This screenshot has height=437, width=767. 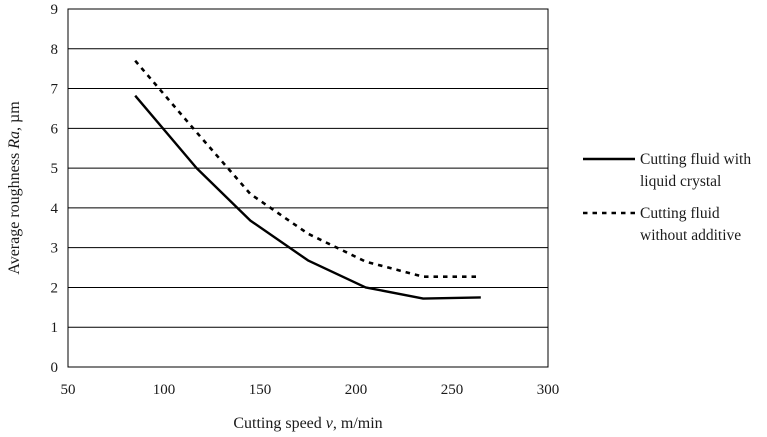 I want to click on y-tick-label: 9, so click(x=55, y=10).